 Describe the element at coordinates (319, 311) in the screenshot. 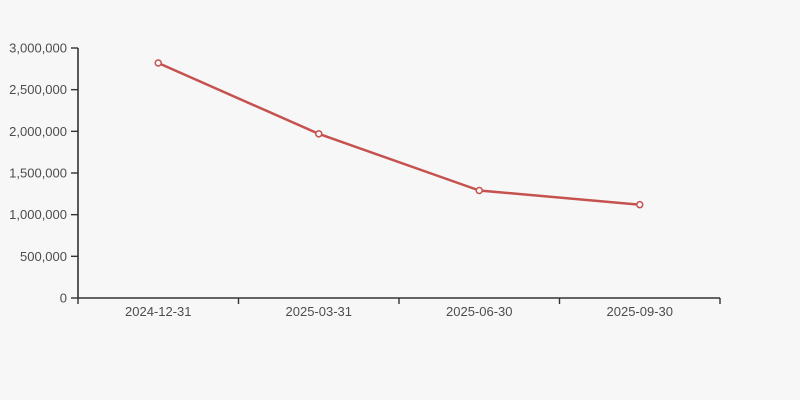

I see `x-axis-tick-label: 2025-03-31` at that location.